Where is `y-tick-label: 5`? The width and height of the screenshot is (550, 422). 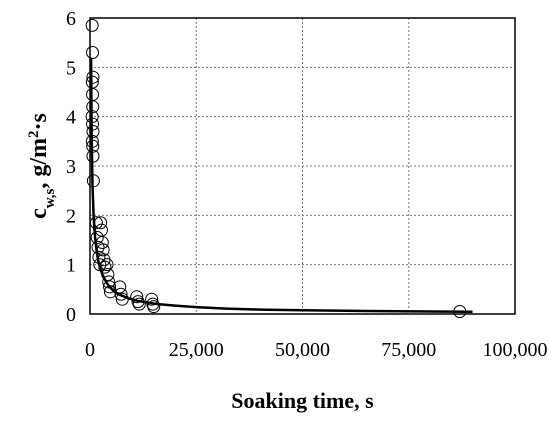 y-tick-label: 5 is located at coordinates (71, 68).